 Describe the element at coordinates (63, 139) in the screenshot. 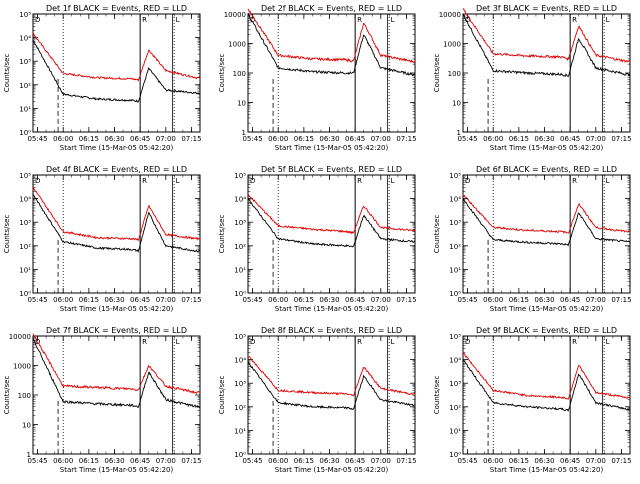

I see `x-tick-label: 06:00` at that location.